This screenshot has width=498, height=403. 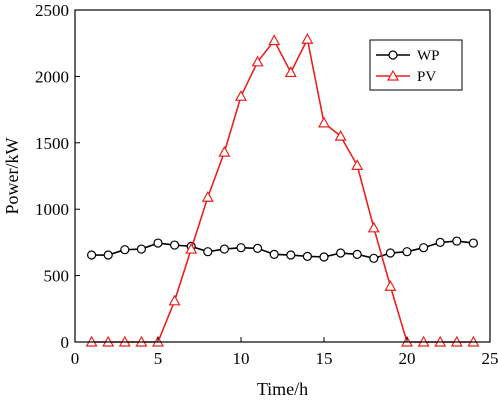 What do you see at coordinates (426, 77) in the screenshot?
I see `legend-pv-label: PV` at bounding box center [426, 77].